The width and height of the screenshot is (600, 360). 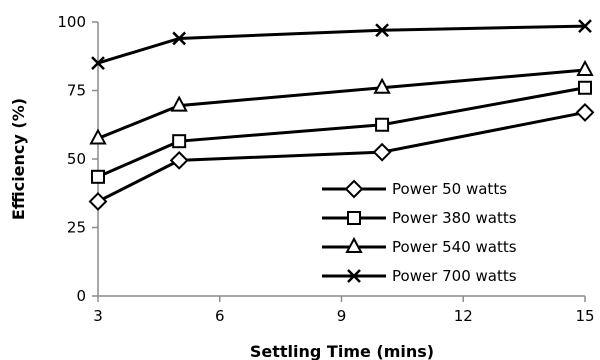 I want to click on y-tick-label: 100, so click(x=71, y=22).